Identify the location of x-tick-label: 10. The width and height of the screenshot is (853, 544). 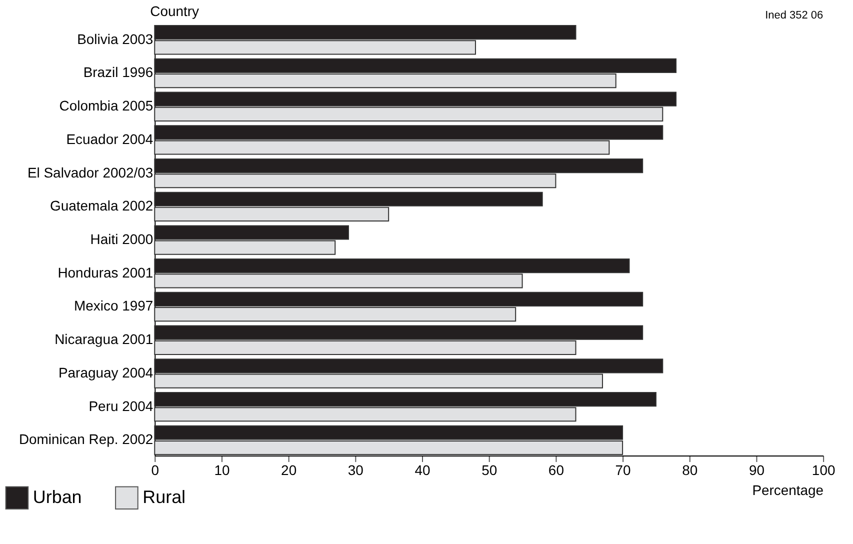
(222, 470).